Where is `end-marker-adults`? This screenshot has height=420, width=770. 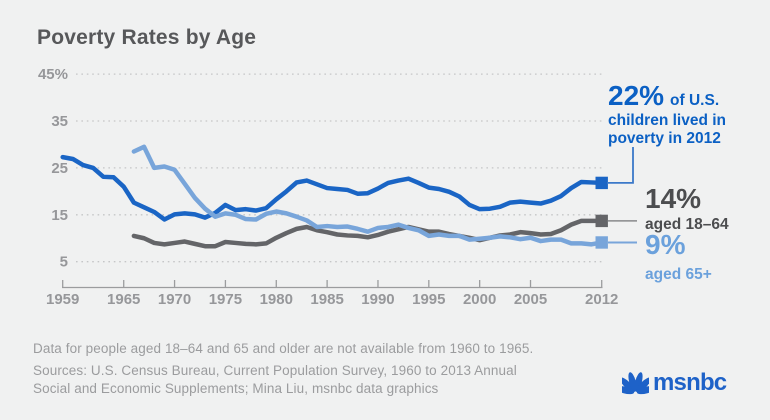 end-marker-adults is located at coordinates (601, 221).